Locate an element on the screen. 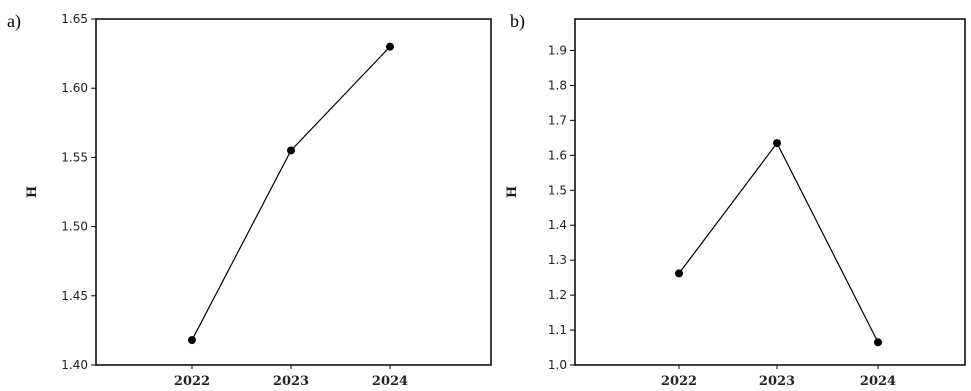  y-tick-label: 1.3 is located at coordinates (557, 260).